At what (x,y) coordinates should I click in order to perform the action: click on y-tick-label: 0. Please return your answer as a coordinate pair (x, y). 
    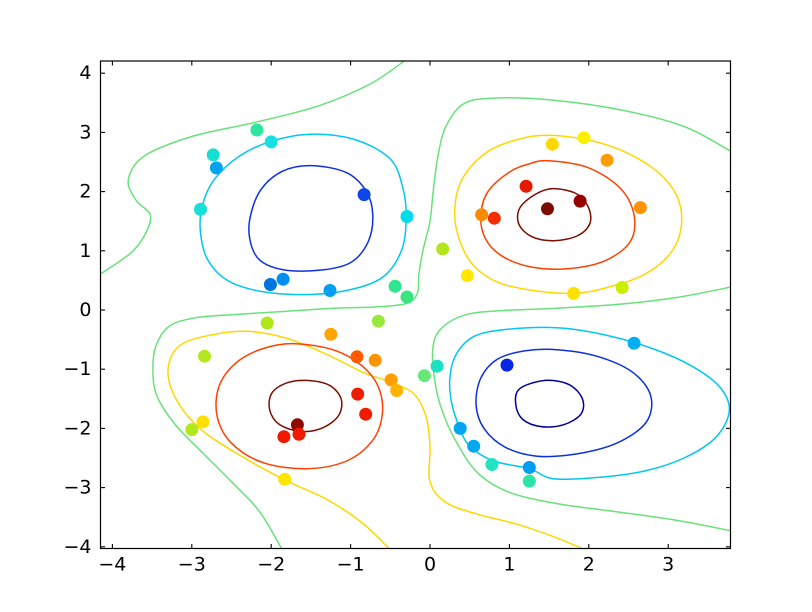
    Looking at the image, I should click on (85, 310).